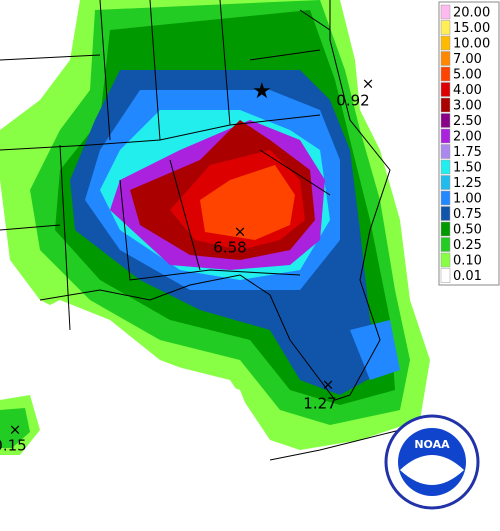 The height and width of the screenshot is (531, 500). Describe the element at coordinates (467, 183) in the screenshot. I see `legend-label: 1.25` at that location.